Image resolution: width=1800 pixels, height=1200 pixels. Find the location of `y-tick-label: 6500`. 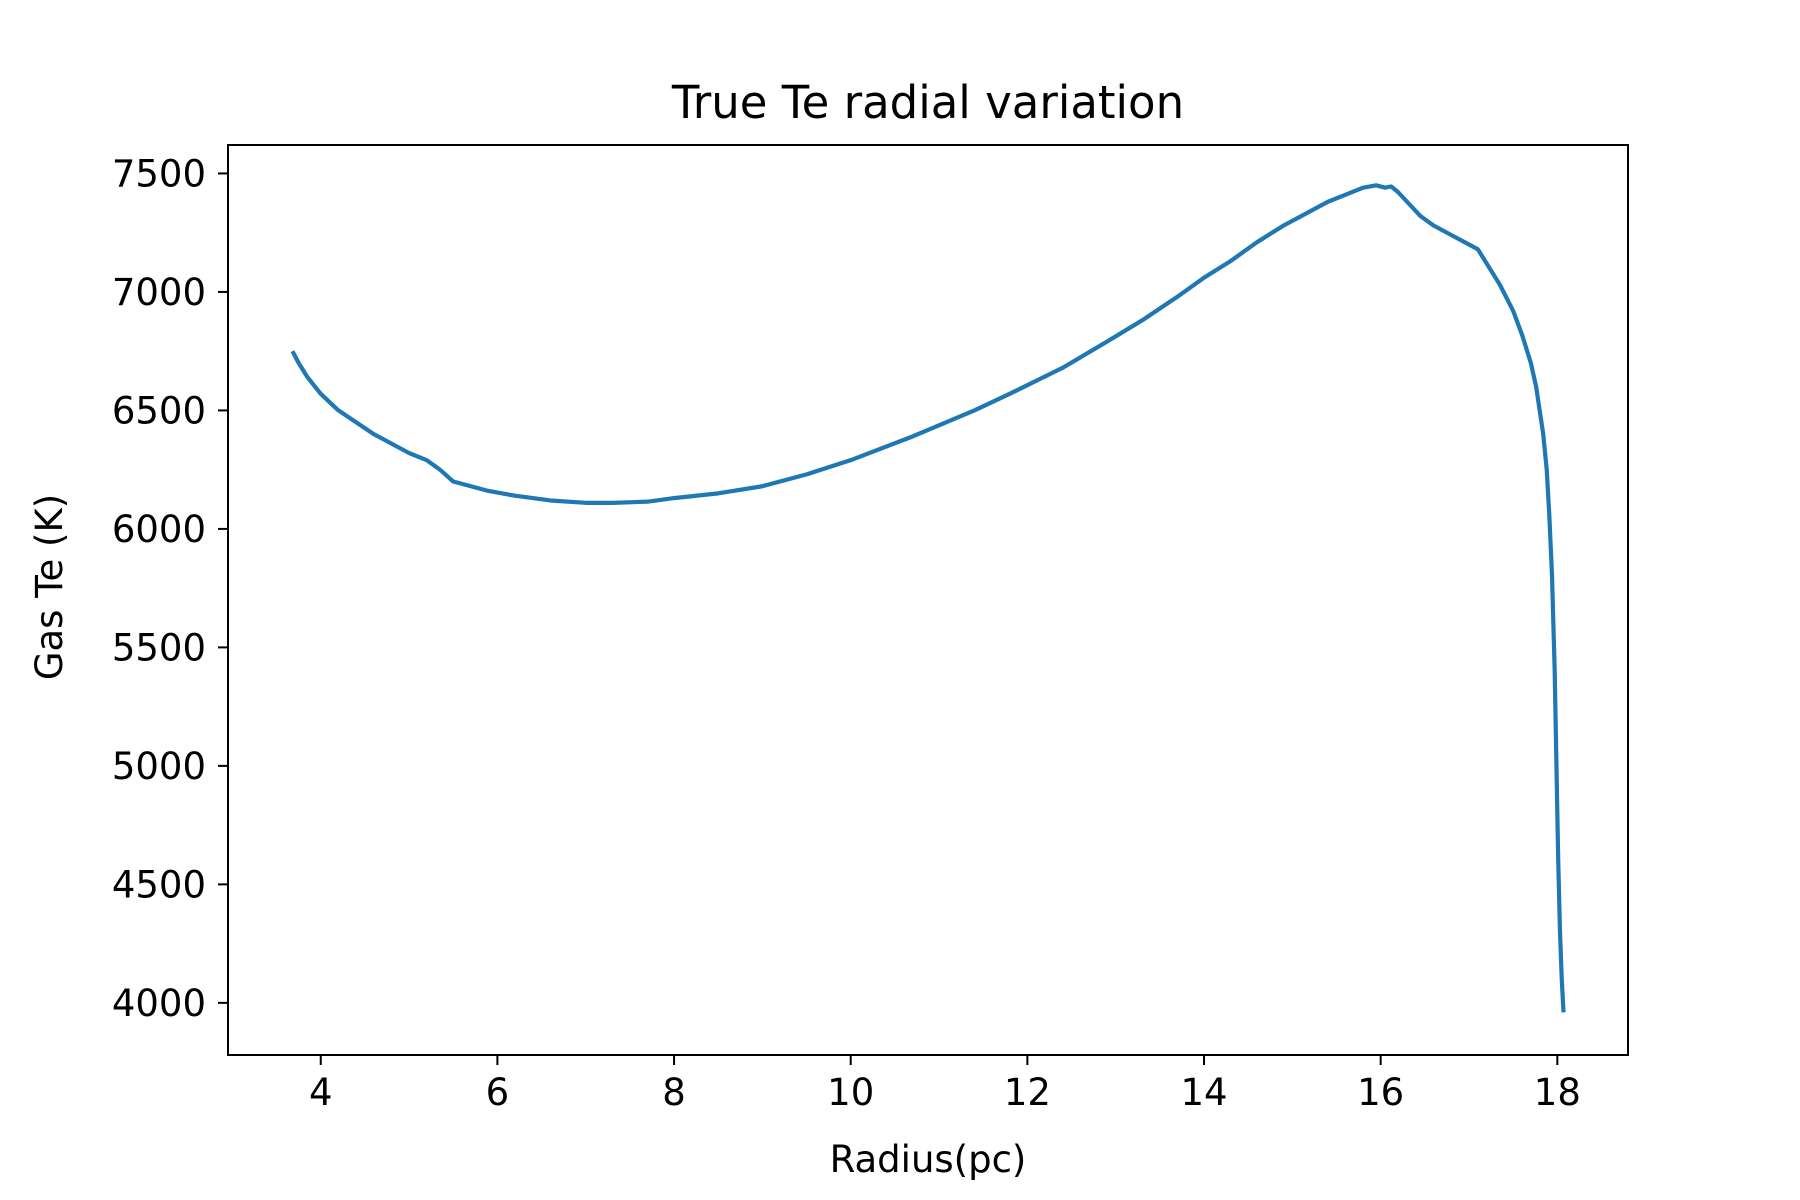

y-tick-label: 6500 is located at coordinates (159, 410).